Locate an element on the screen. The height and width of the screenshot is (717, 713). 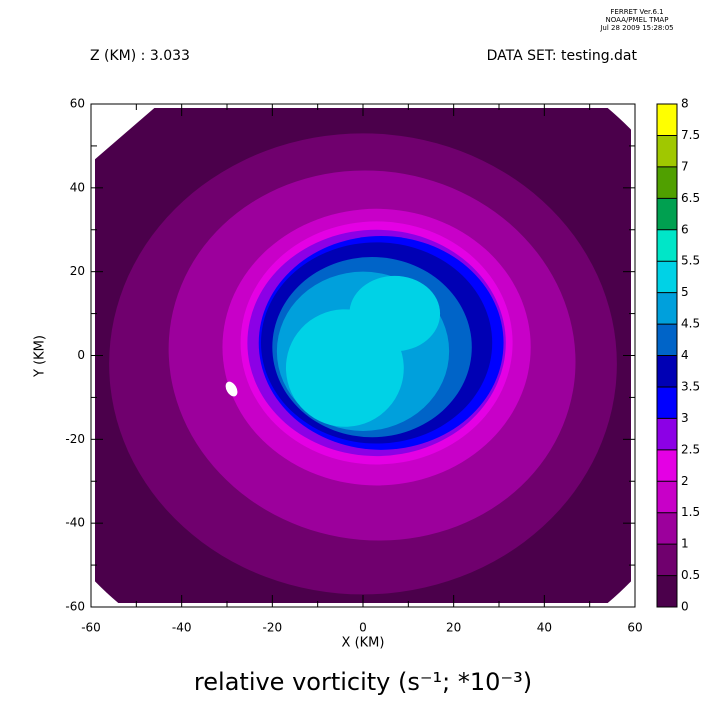
colorbar-label: 6 is located at coordinates (685, 229).